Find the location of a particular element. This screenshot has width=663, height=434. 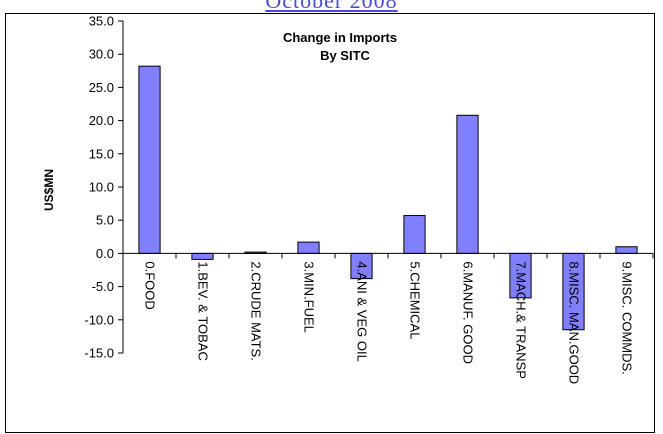

y-tick-label: 20.0 is located at coordinates (101, 120).